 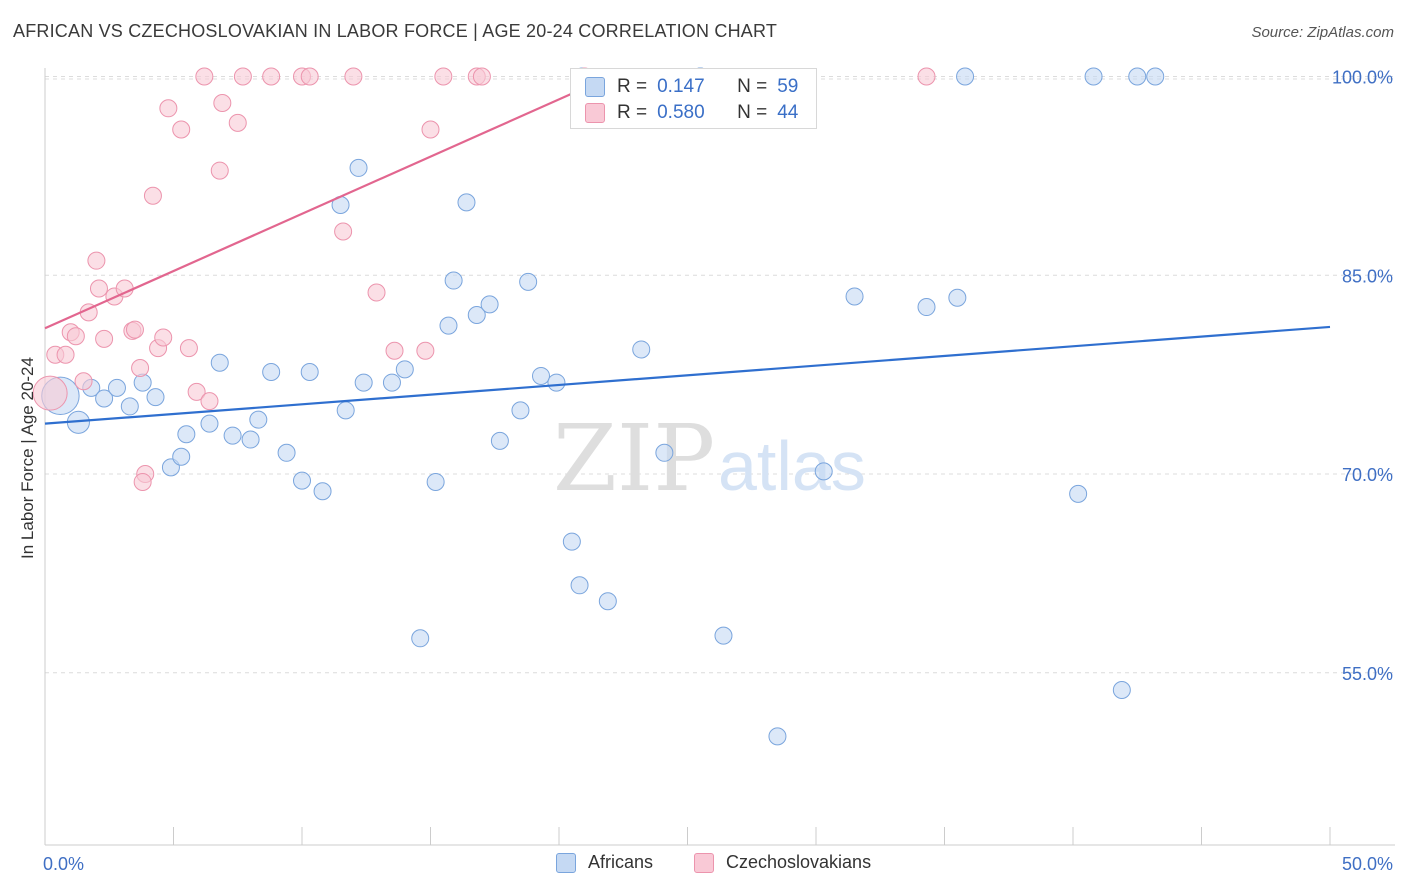 What do you see at coordinates (1367, 674) in the screenshot?
I see `y-tick-label: 55.0%` at bounding box center [1367, 674].